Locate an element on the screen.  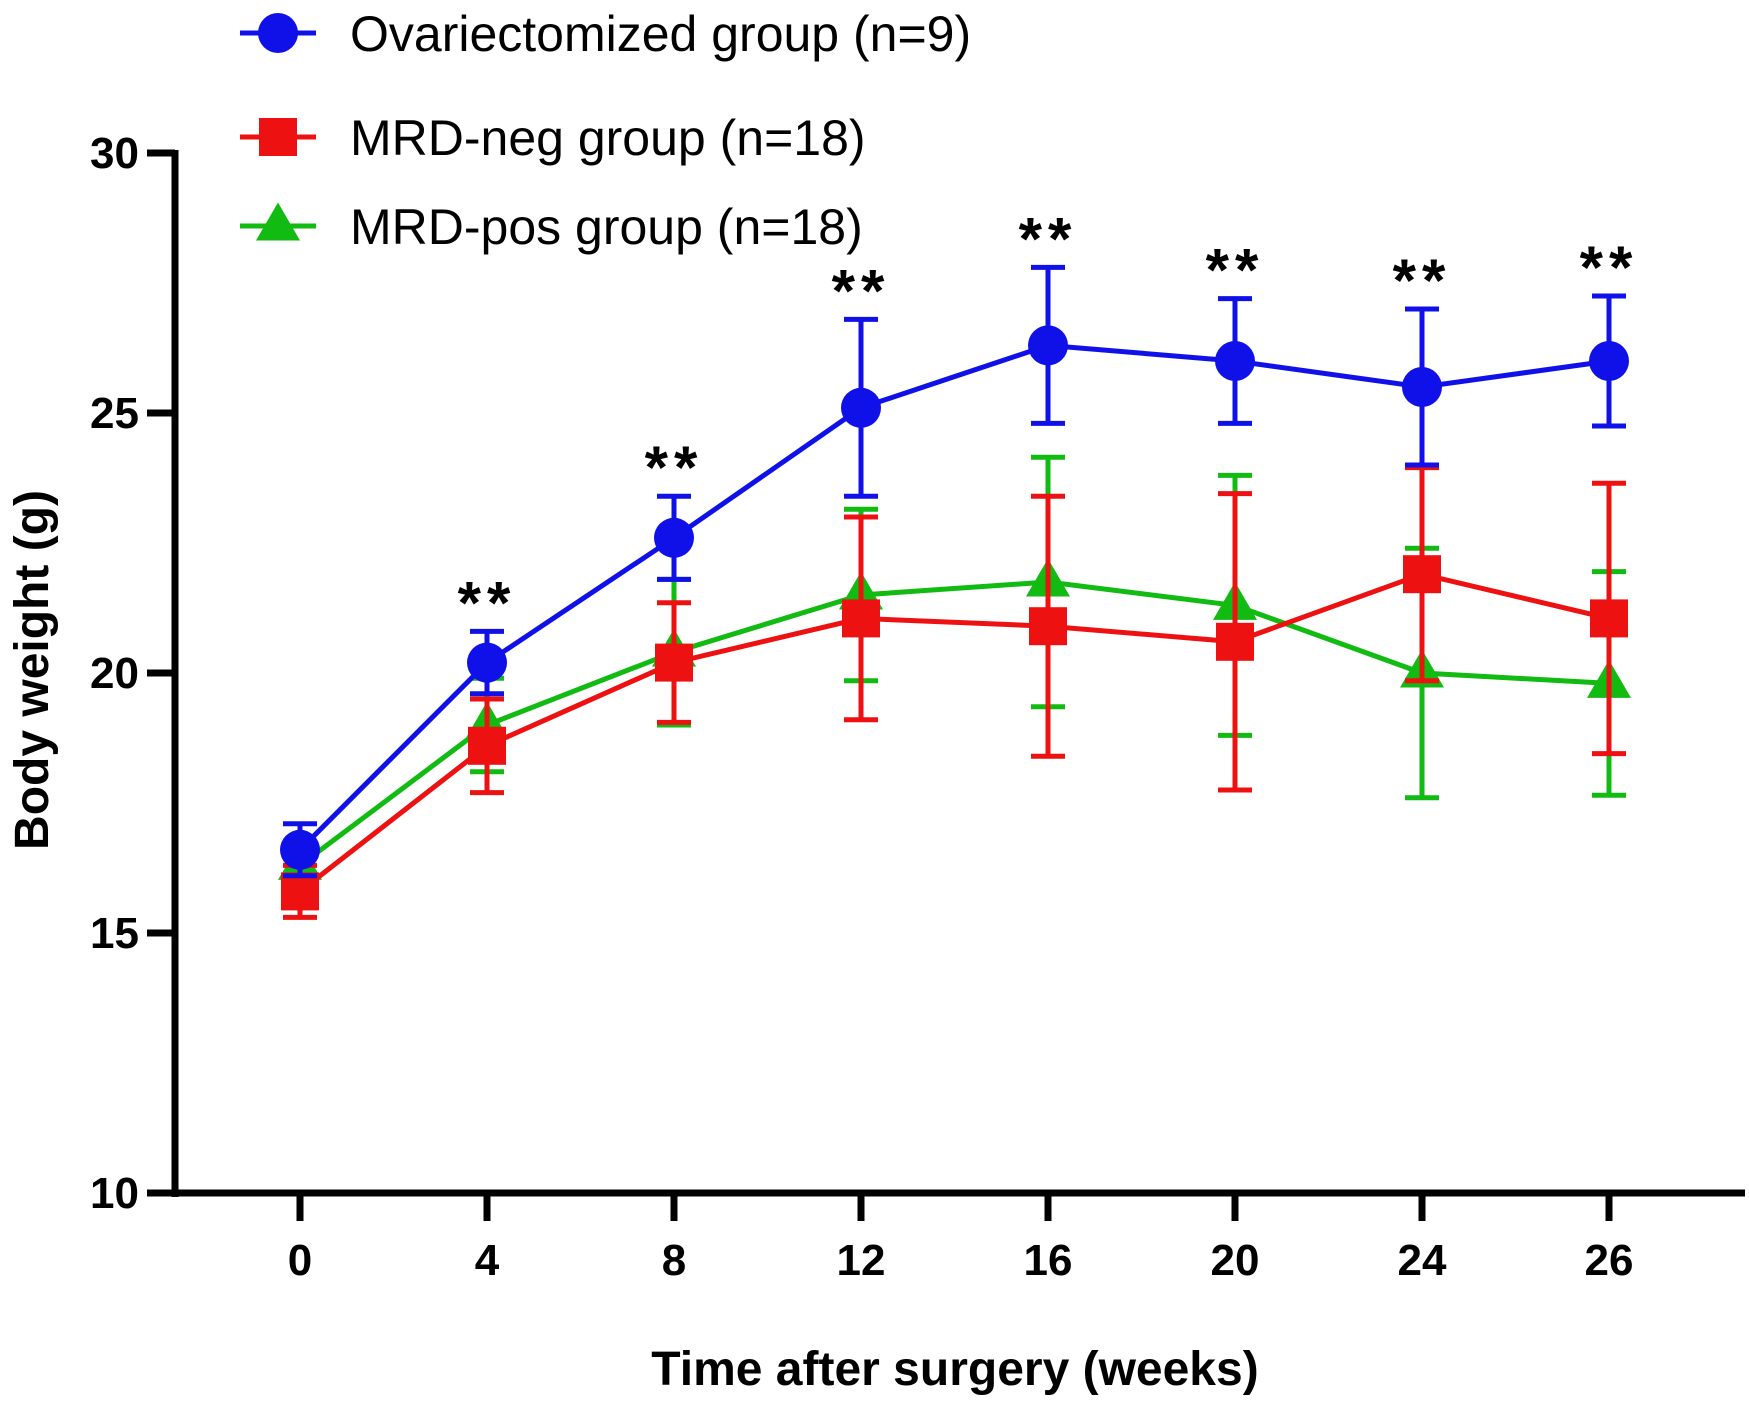
x-tick-label: 20 is located at coordinates (1235, 1260).